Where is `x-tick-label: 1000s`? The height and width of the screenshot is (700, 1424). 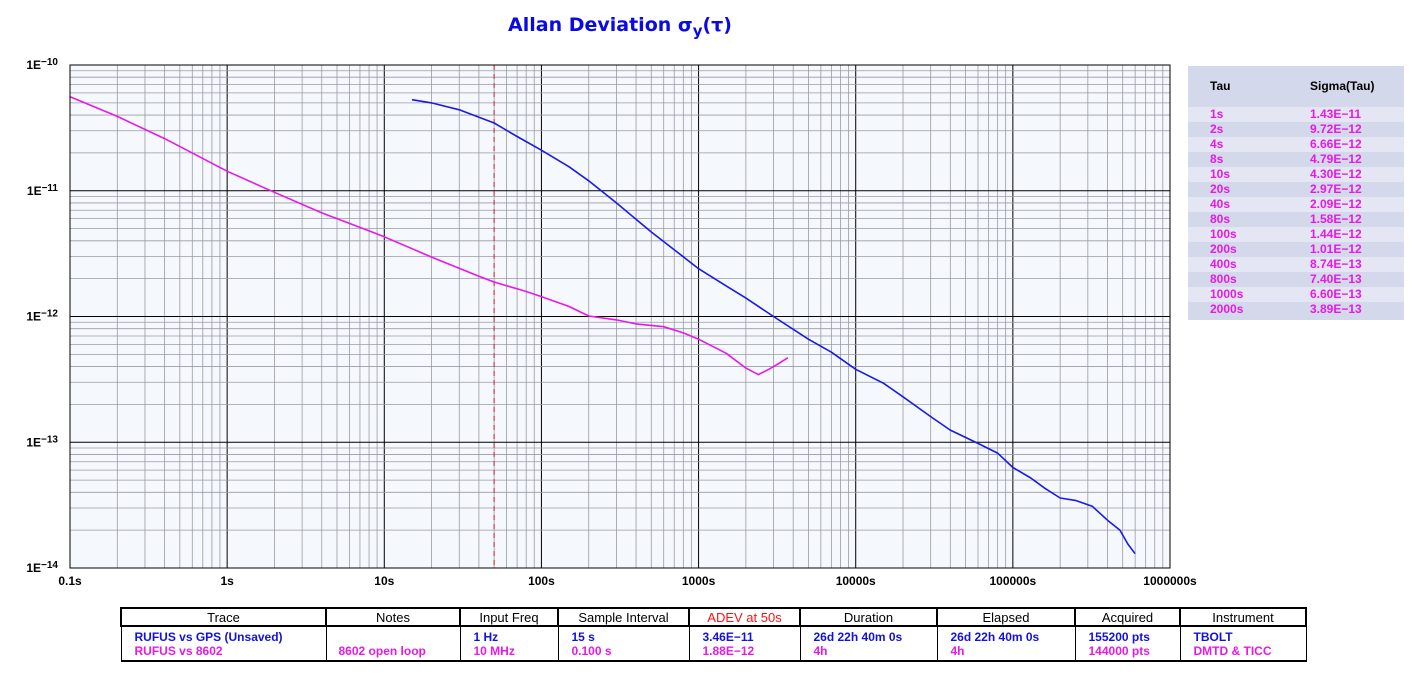 x-tick-label: 1000s is located at coordinates (699, 581).